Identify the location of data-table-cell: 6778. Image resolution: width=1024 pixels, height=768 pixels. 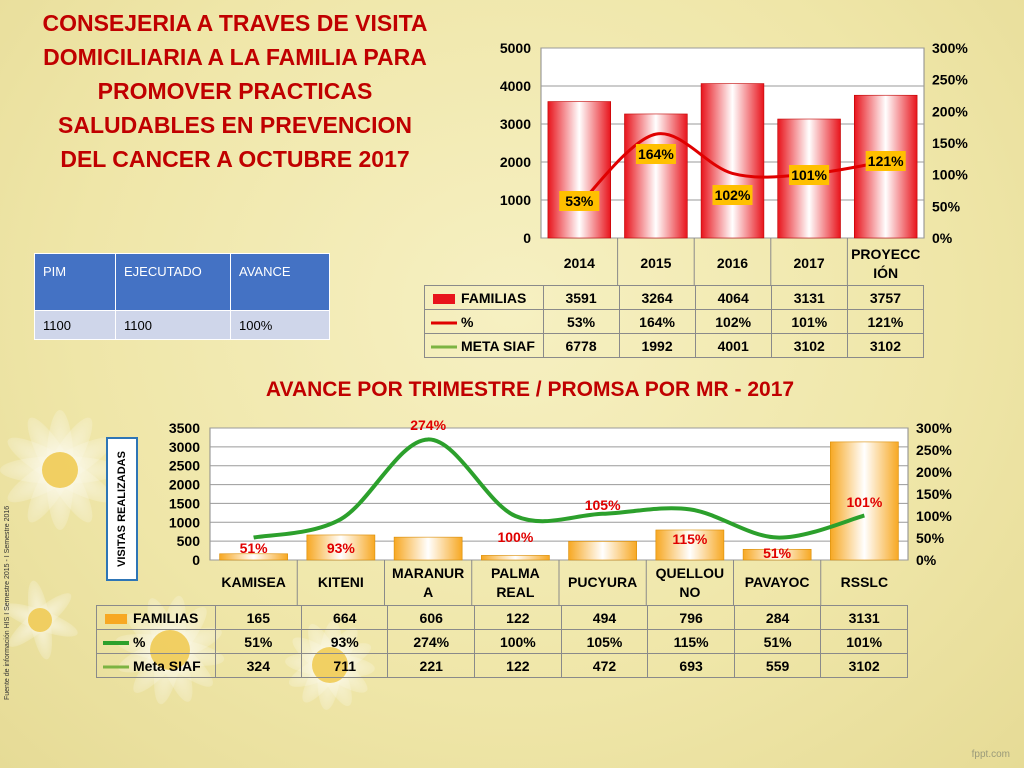
(581, 345).